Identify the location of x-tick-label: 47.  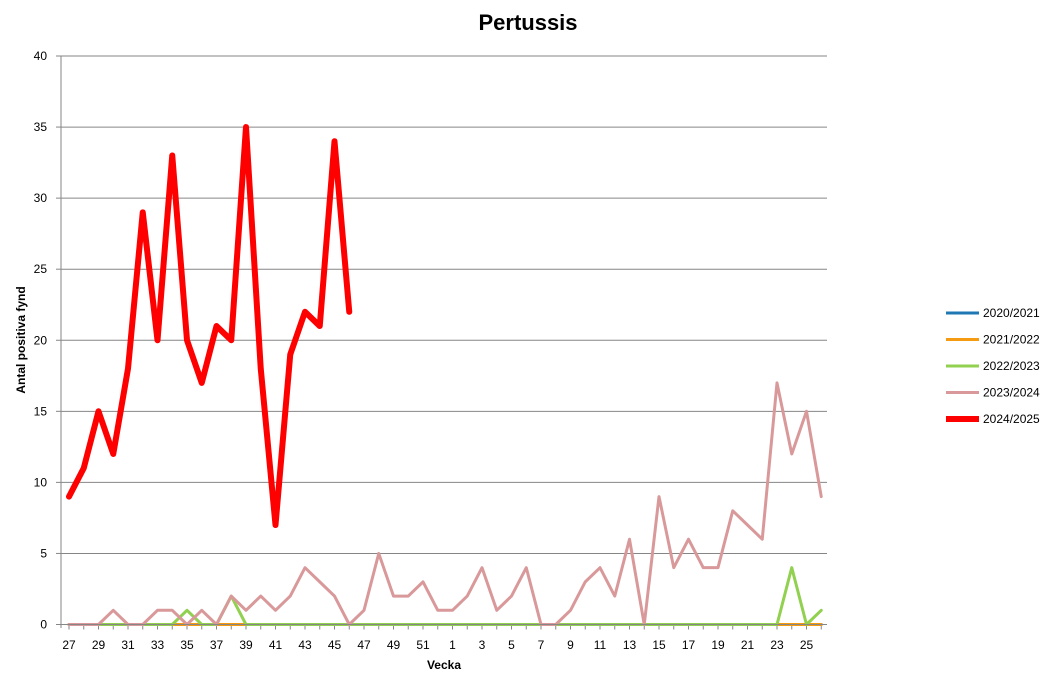
(364, 645).